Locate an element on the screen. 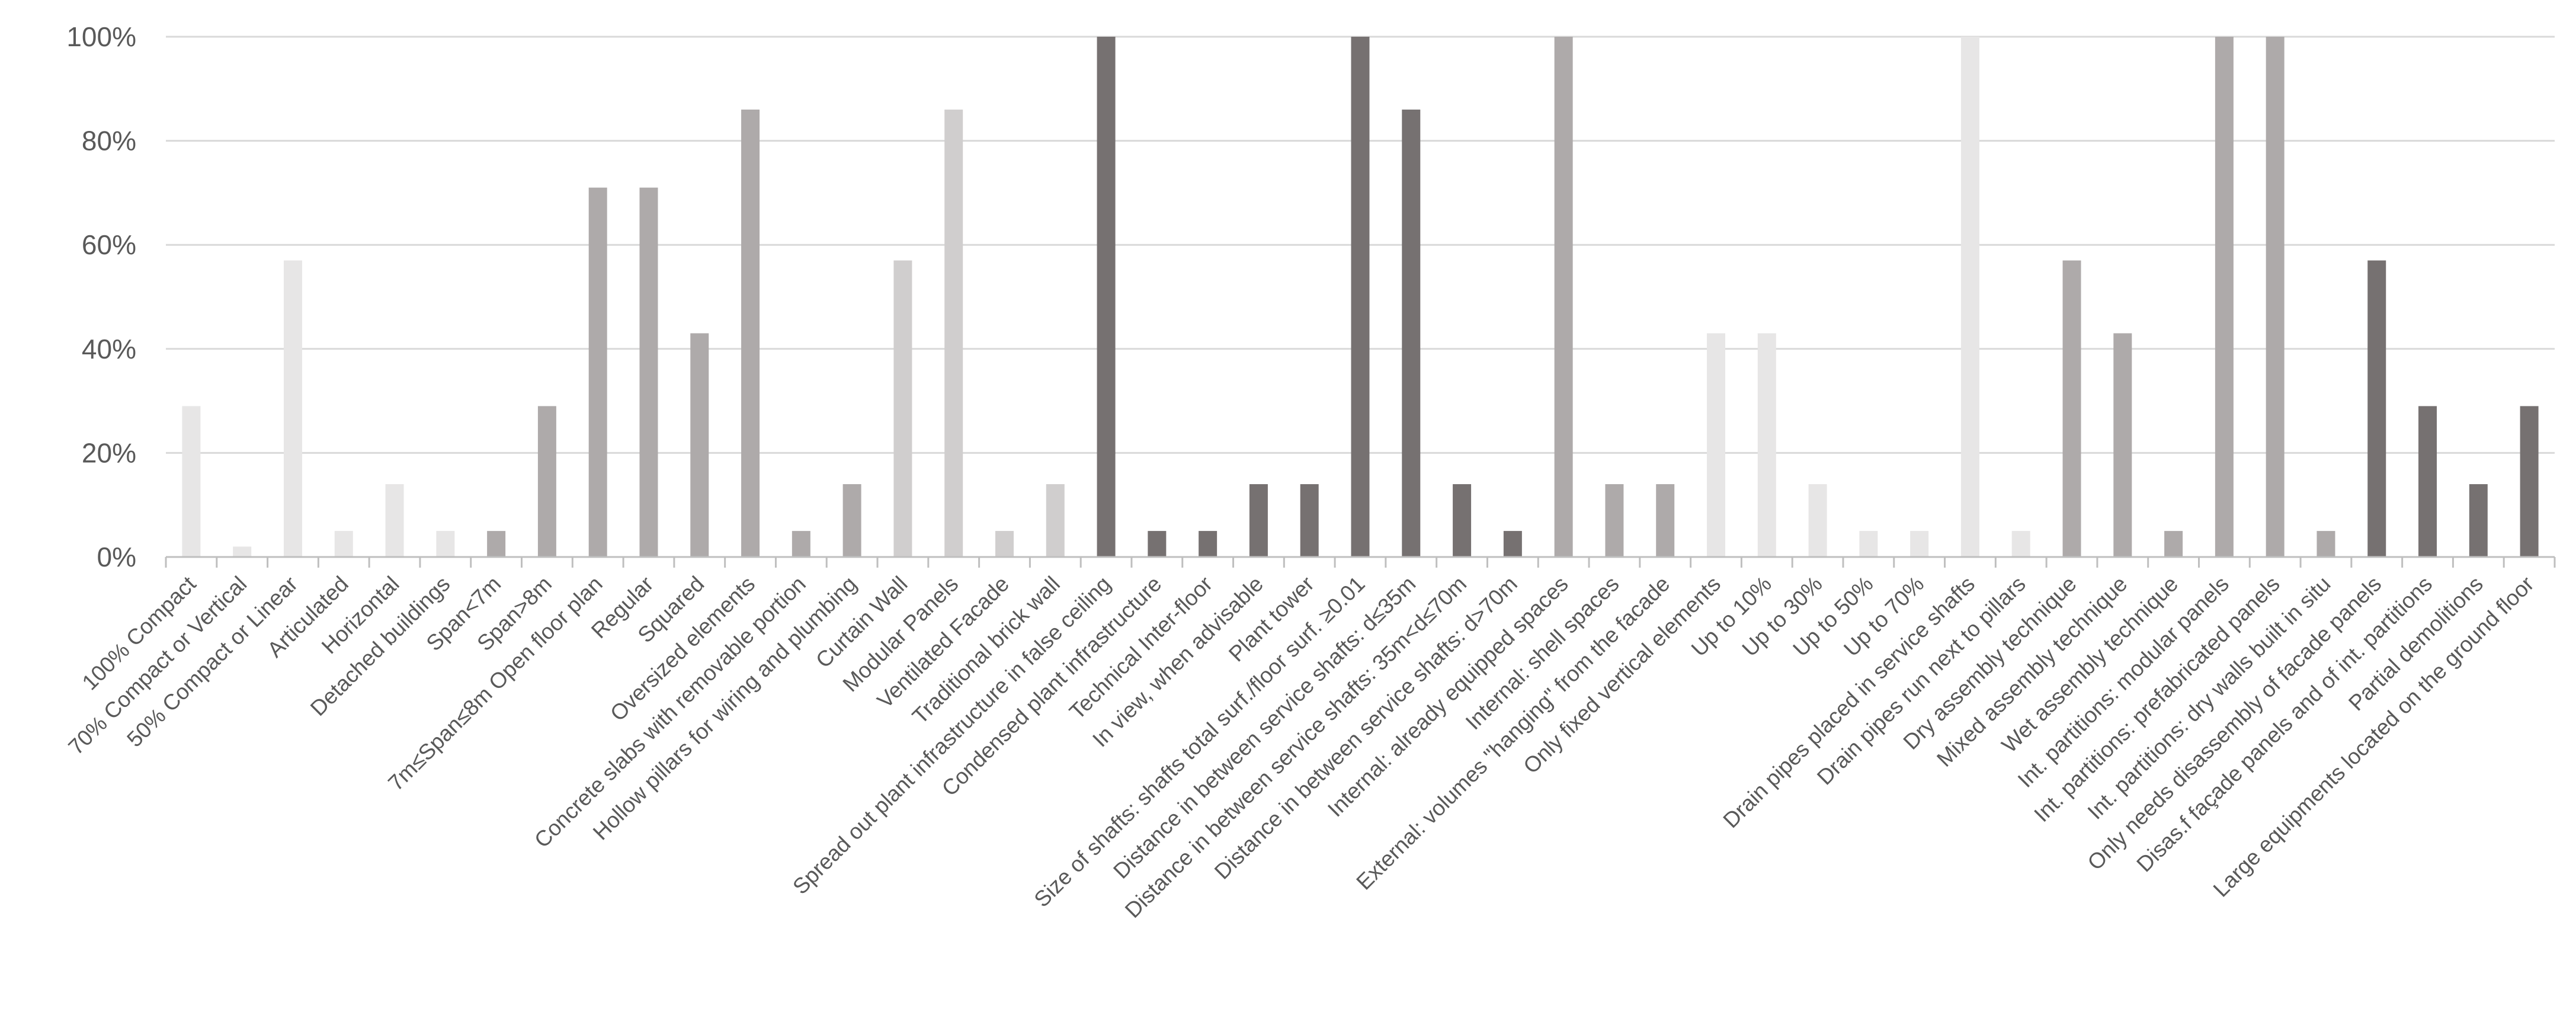 The width and height of the screenshot is (2576, 1031). x-axis is located at coordinates (1361, 562).